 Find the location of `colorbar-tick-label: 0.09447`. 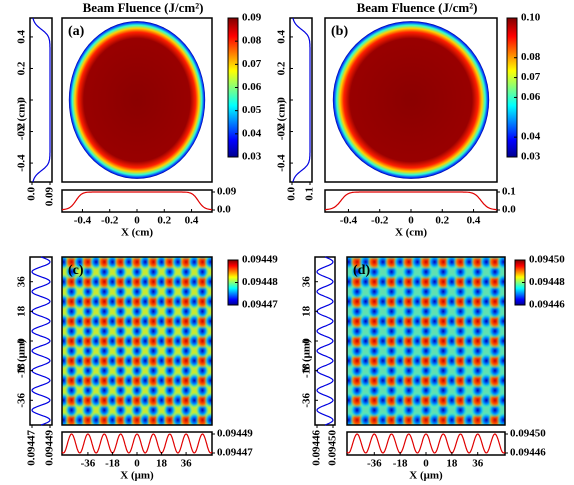

colorbar-tick-label: 0.09447 is located at coordinates (260, 305).